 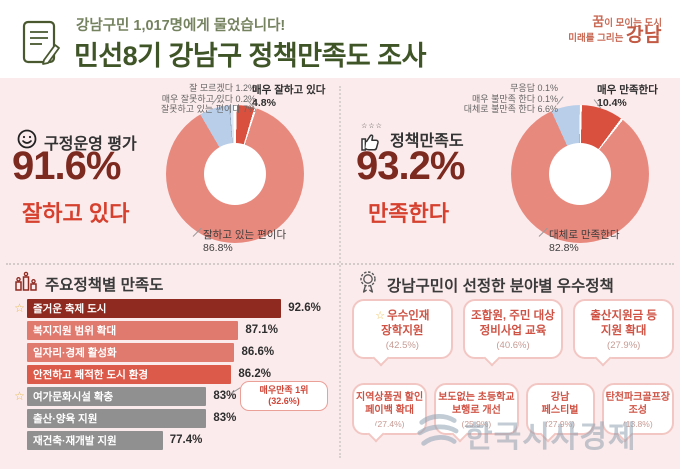 What do you see at coordinates (372, 137) in the screenshot?
I see `thumbs-up-icon: ☆☆☆` at bounding box center [372, 137].